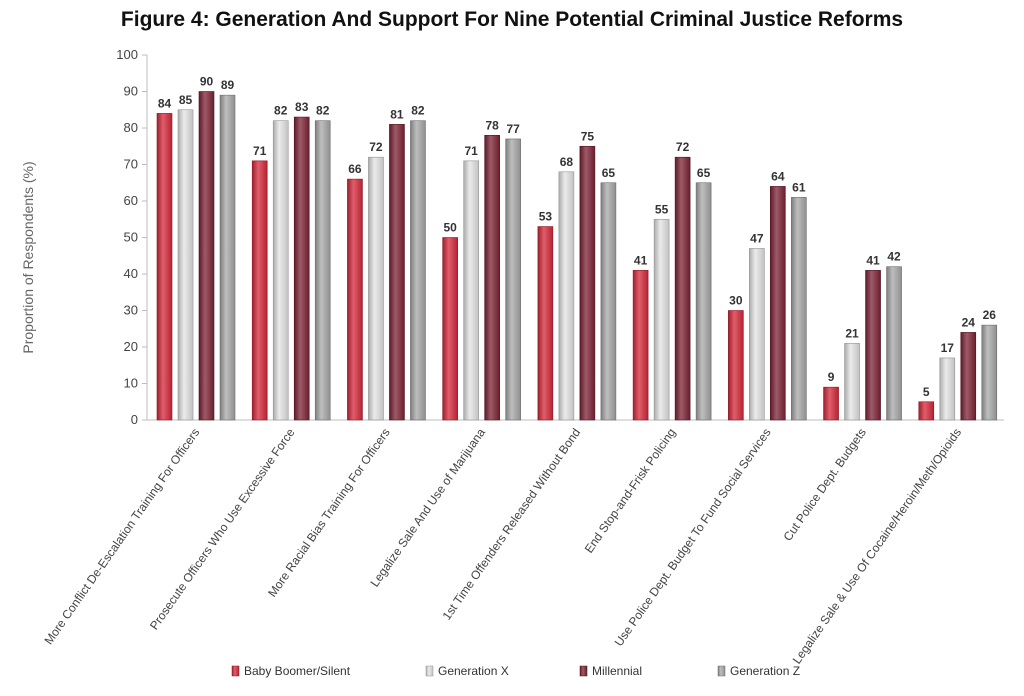 This screenshot has width=1024, height=696. I want to click on y-tick-label: 70, so click(131, 164).